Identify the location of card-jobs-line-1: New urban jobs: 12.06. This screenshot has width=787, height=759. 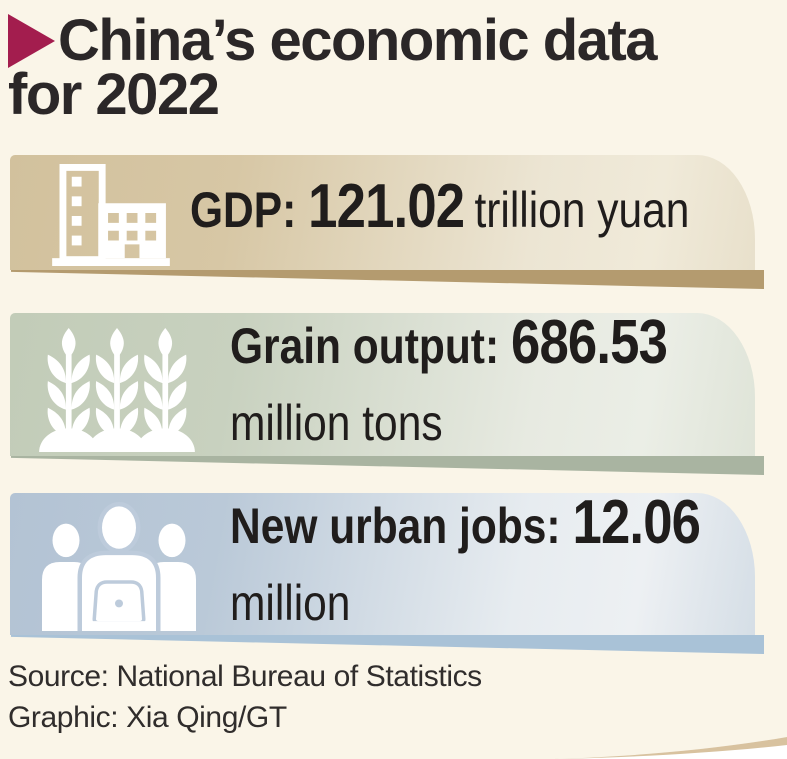
(470, 532).